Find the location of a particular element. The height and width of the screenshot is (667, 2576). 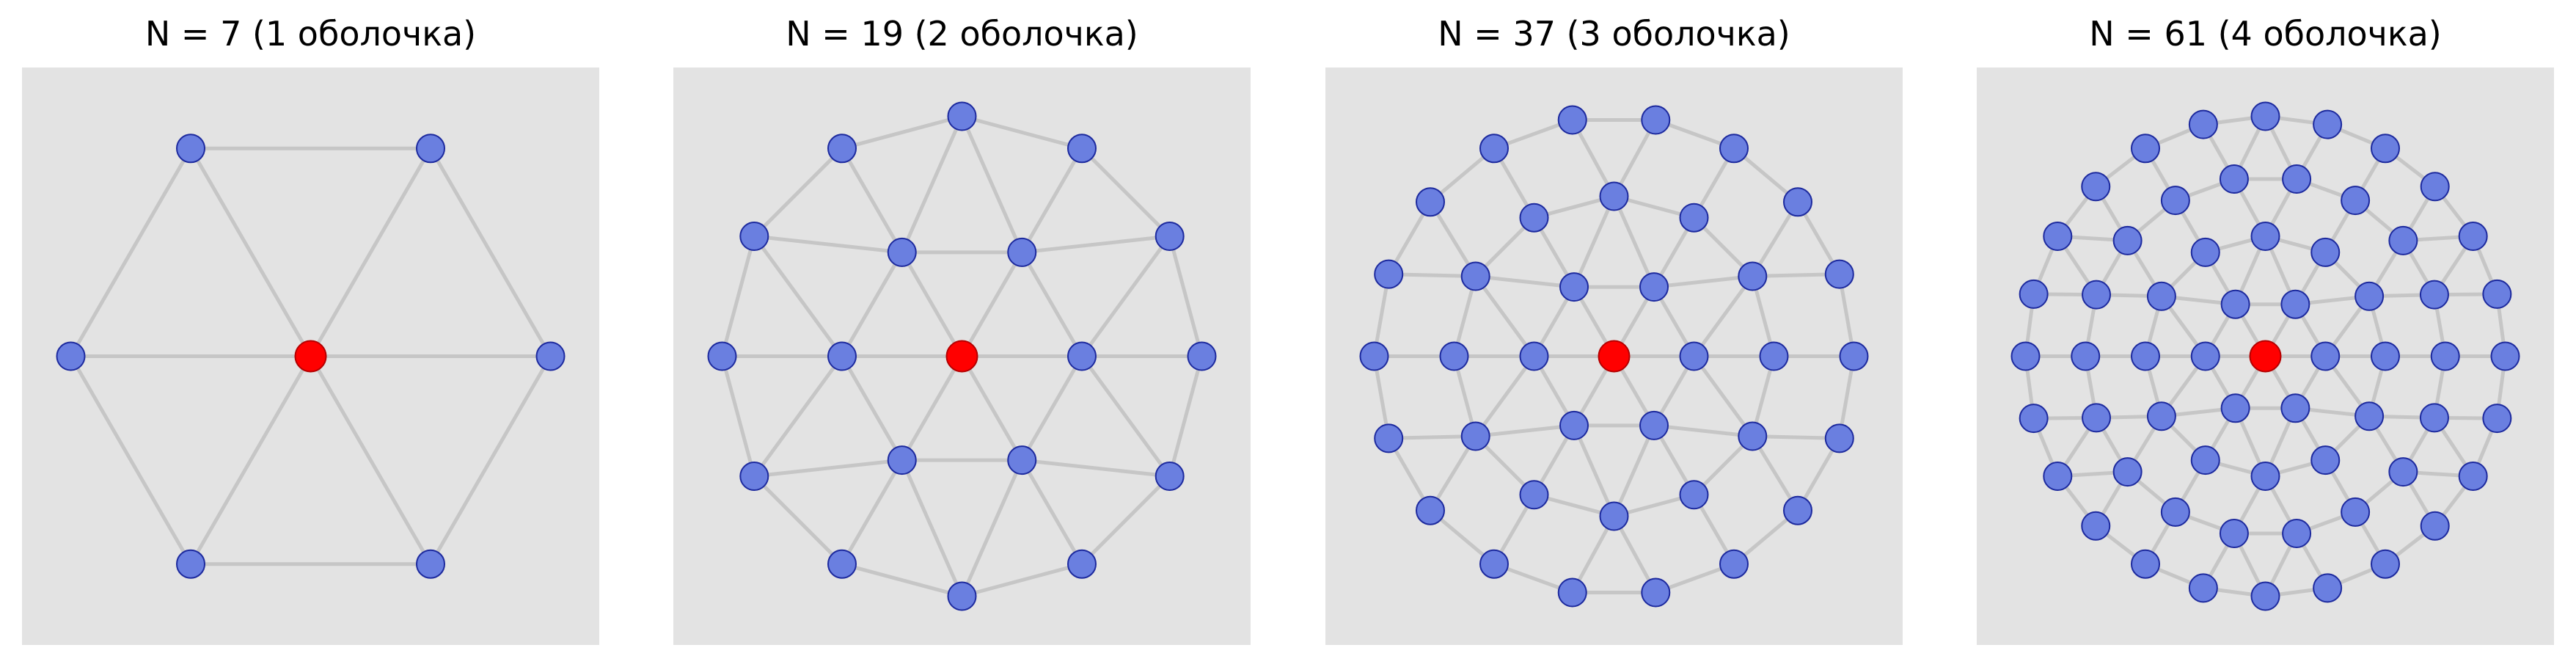

edges is located at coordinates (310, 356).